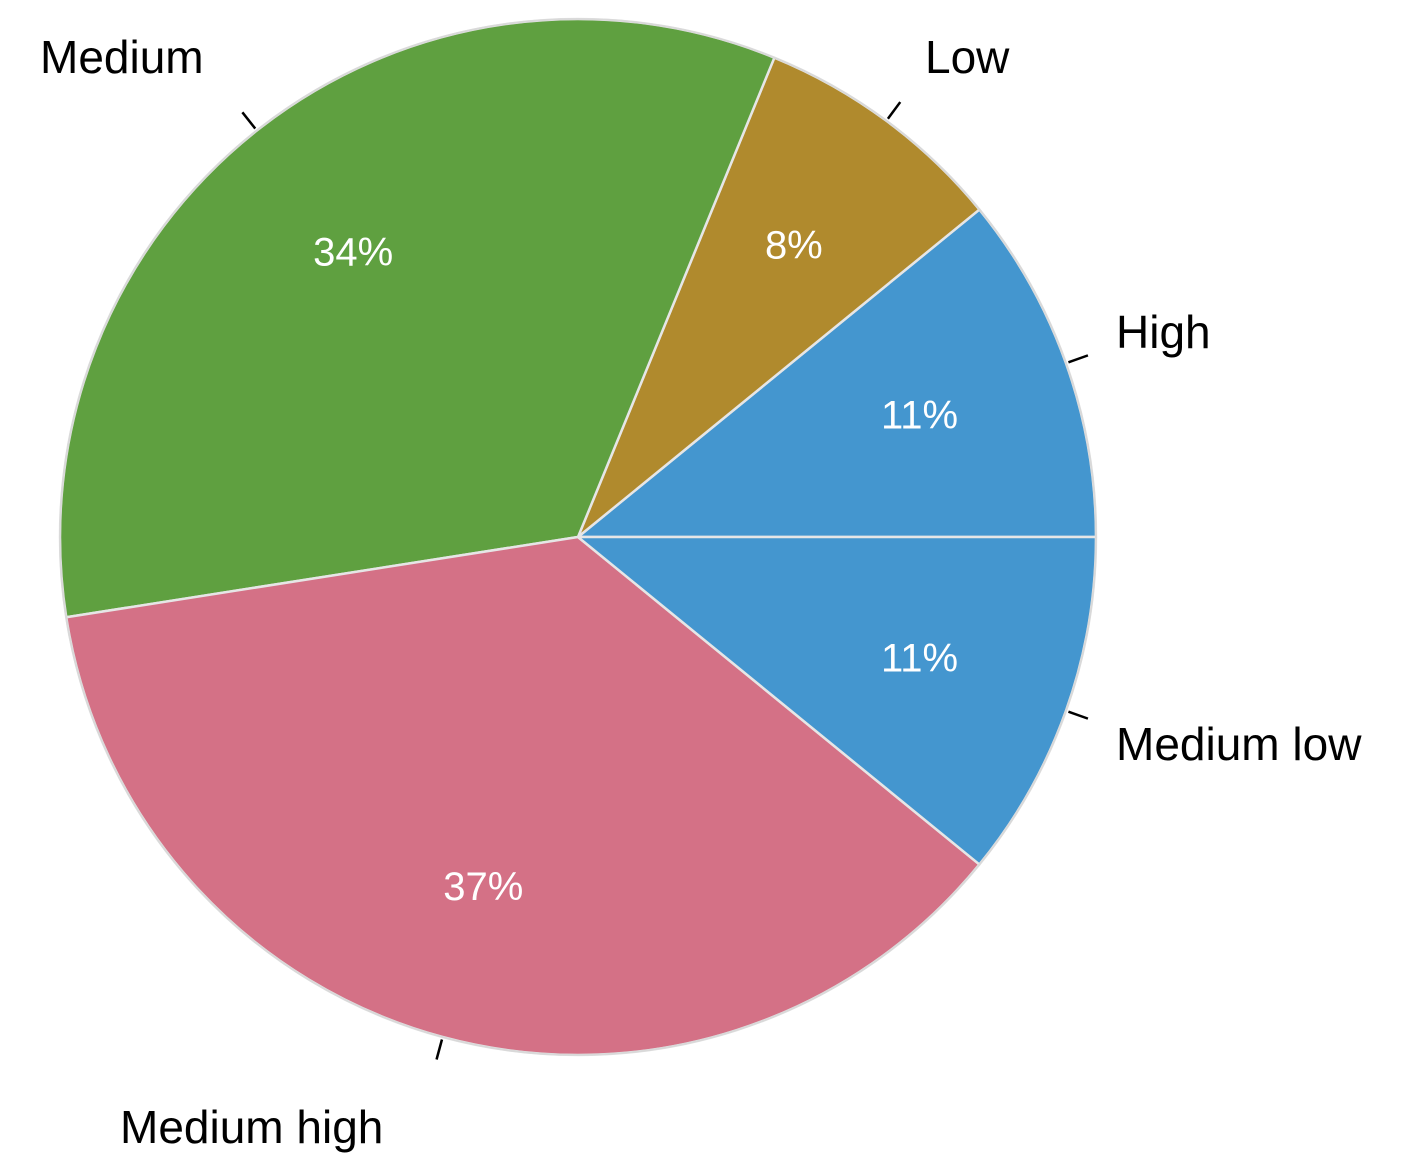  Describe the element at coordinates (919, 659) in the screenshot. I see `value-label-medium-low: 11%` at that location.